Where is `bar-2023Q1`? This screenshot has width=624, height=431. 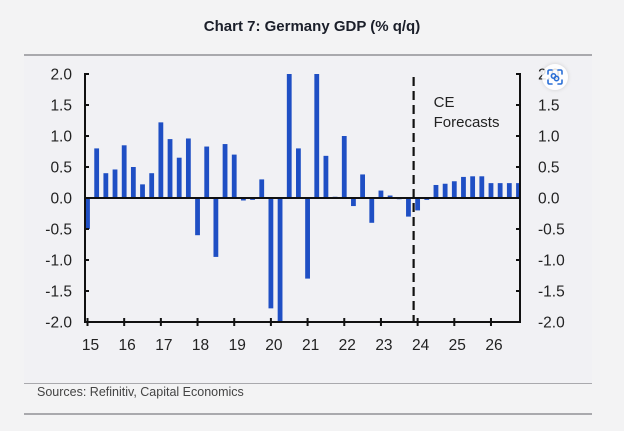 bar-2023Q1 is located at coordinates (381, 194).